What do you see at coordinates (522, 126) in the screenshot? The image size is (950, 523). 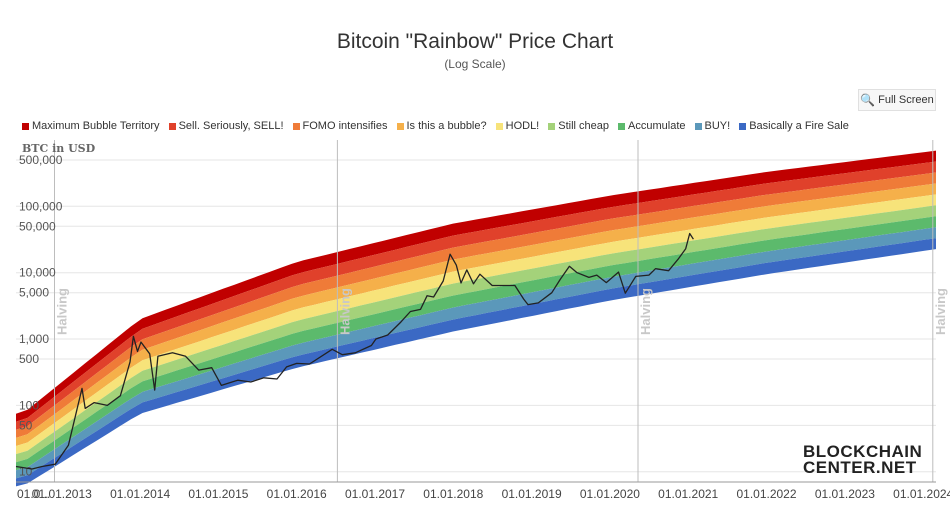 I see `legend-label: HODL!` at bounding box center [522, 126].